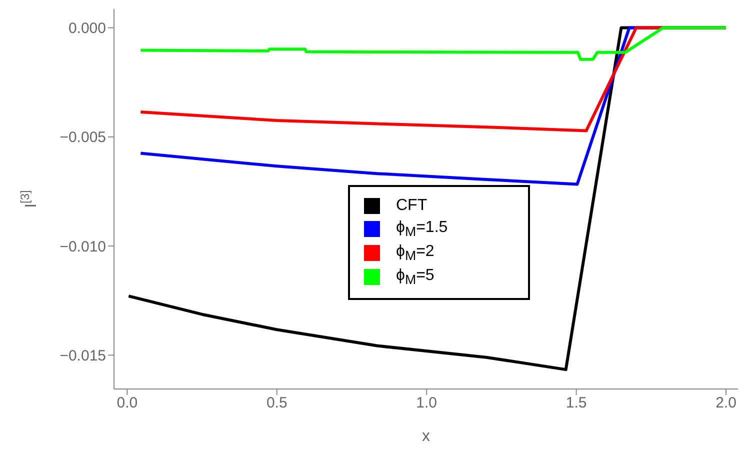  Describe the element at coordinates (83, 137) in the screenshot. I see `y-tick-label: −0.005` at that location.